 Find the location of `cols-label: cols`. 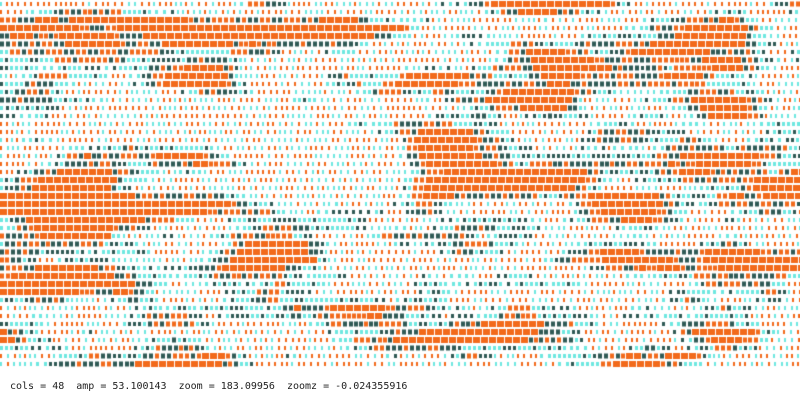

cols-label: cols is located at coordinates (22, 386).